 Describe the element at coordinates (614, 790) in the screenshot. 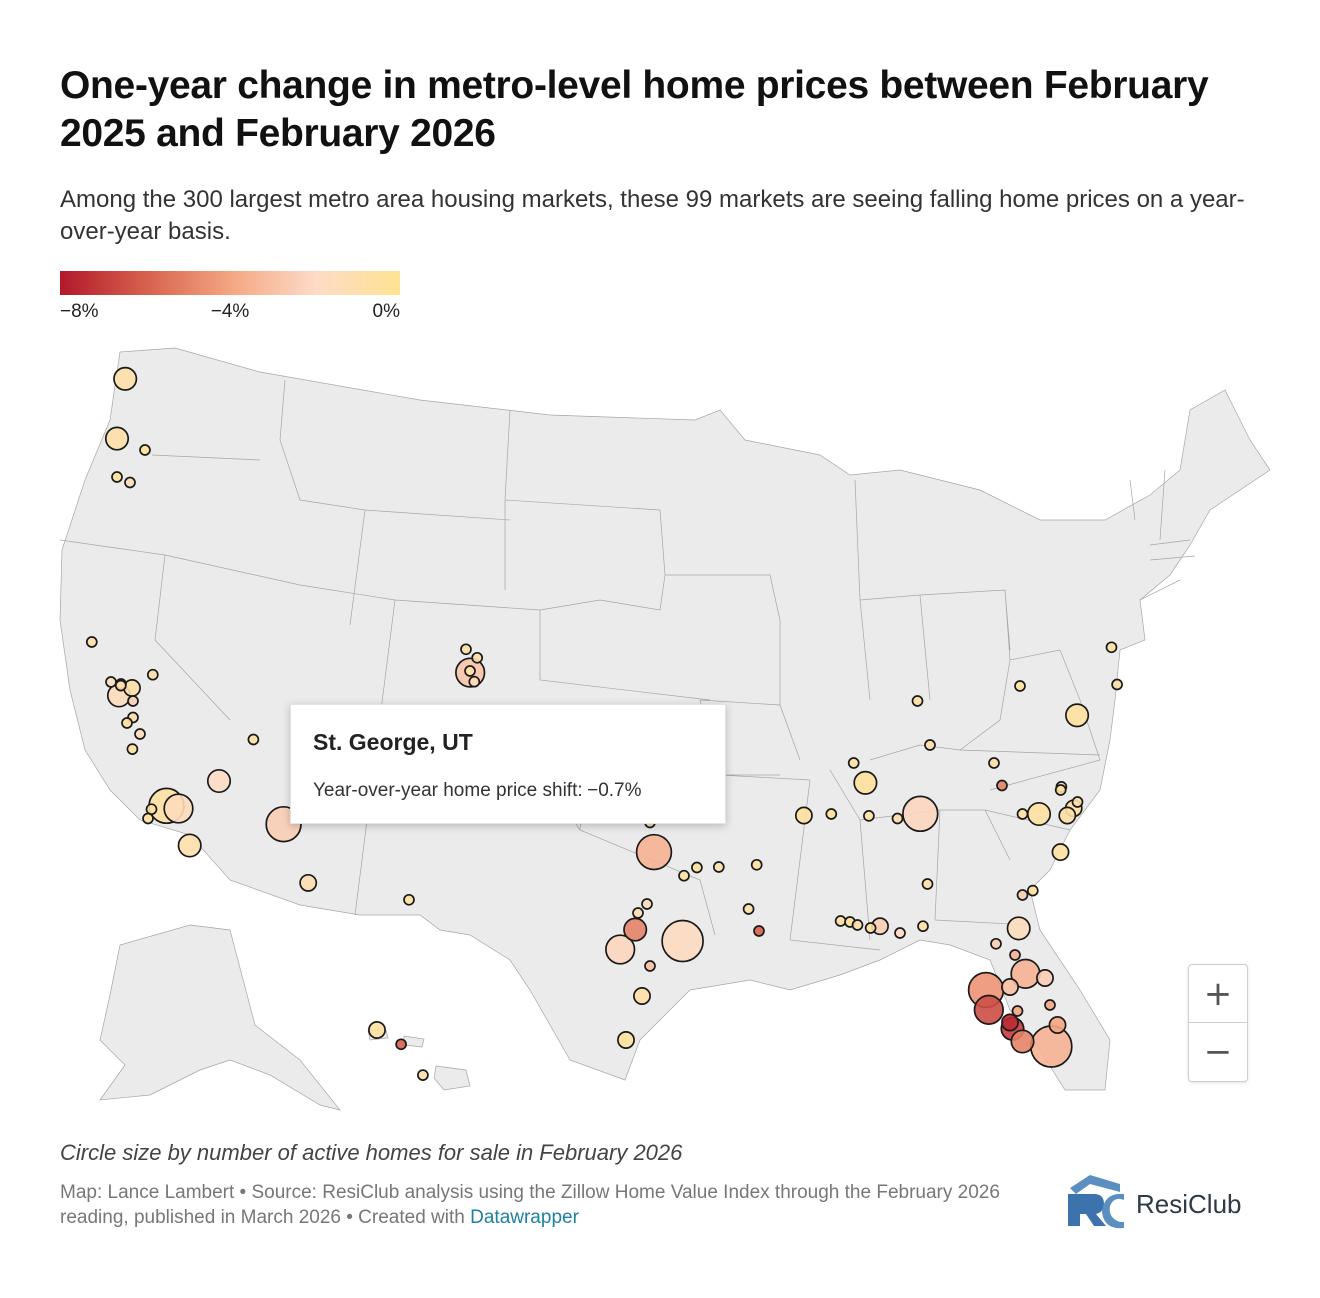

I see `tooltip-value: −0.7%` at that location.